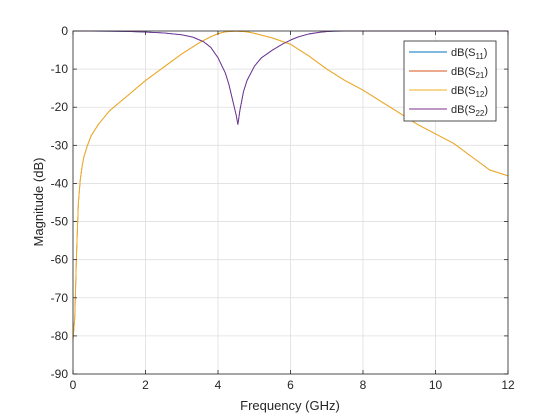  What do you see at coordinates (60, 107) in the screenshot?
I see `y-tick-label: -20` at bounding box center [60, 107].